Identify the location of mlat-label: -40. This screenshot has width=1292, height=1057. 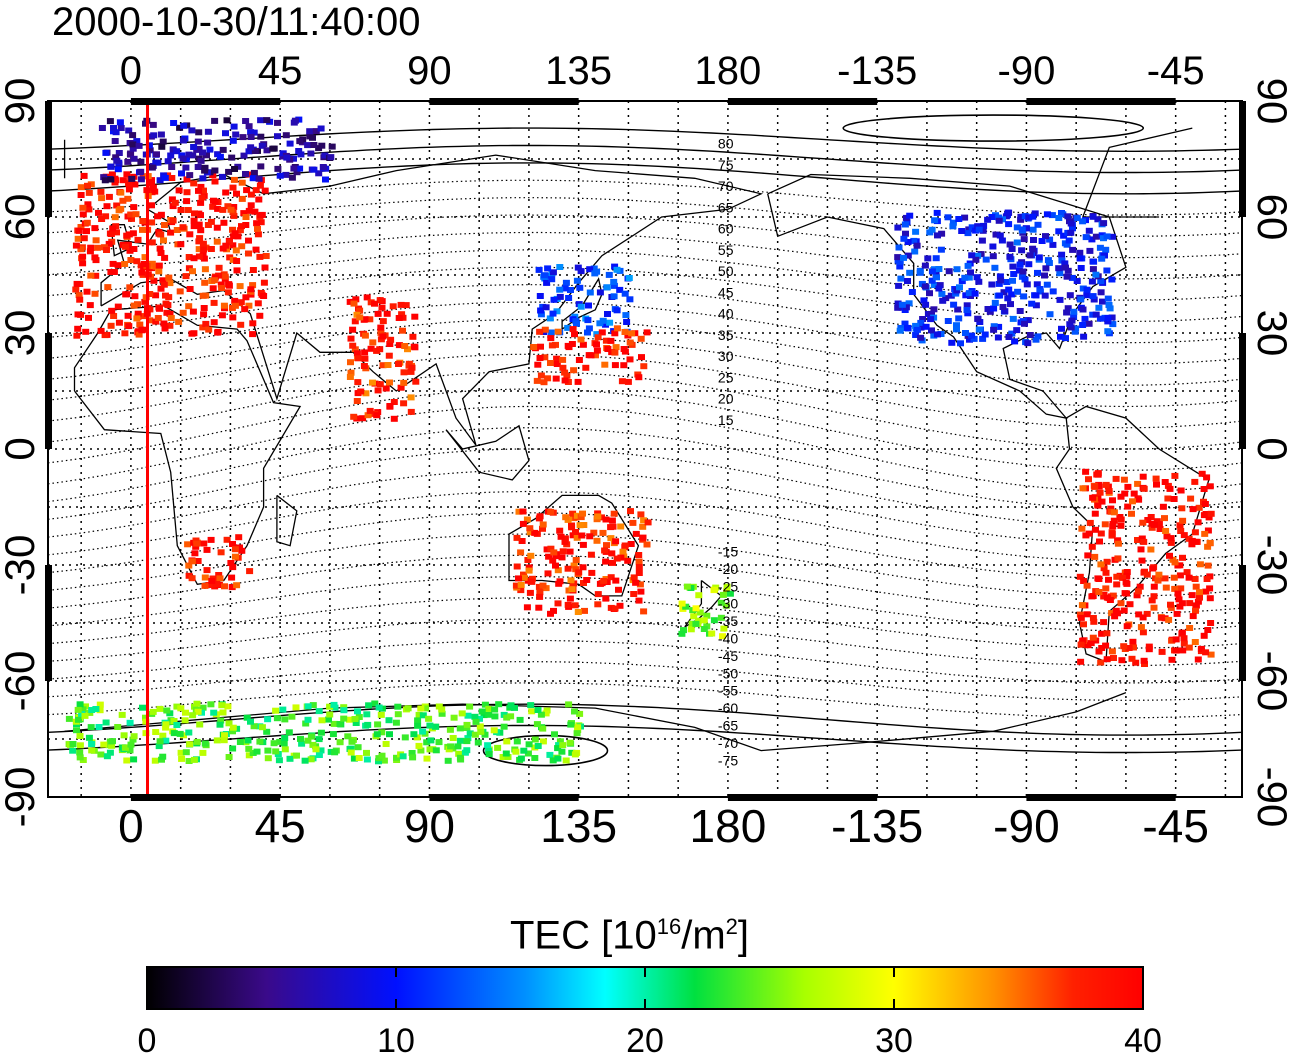
(728, 638).